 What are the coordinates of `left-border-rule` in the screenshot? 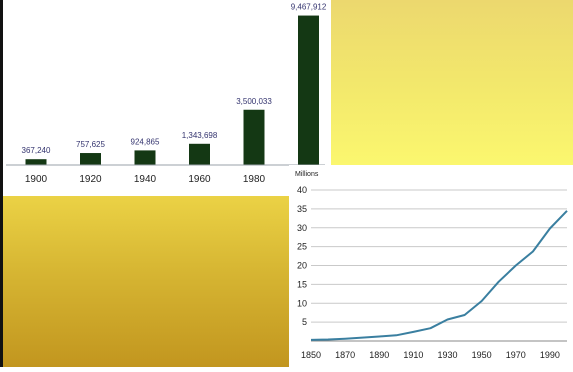 It's located at (1, 183).